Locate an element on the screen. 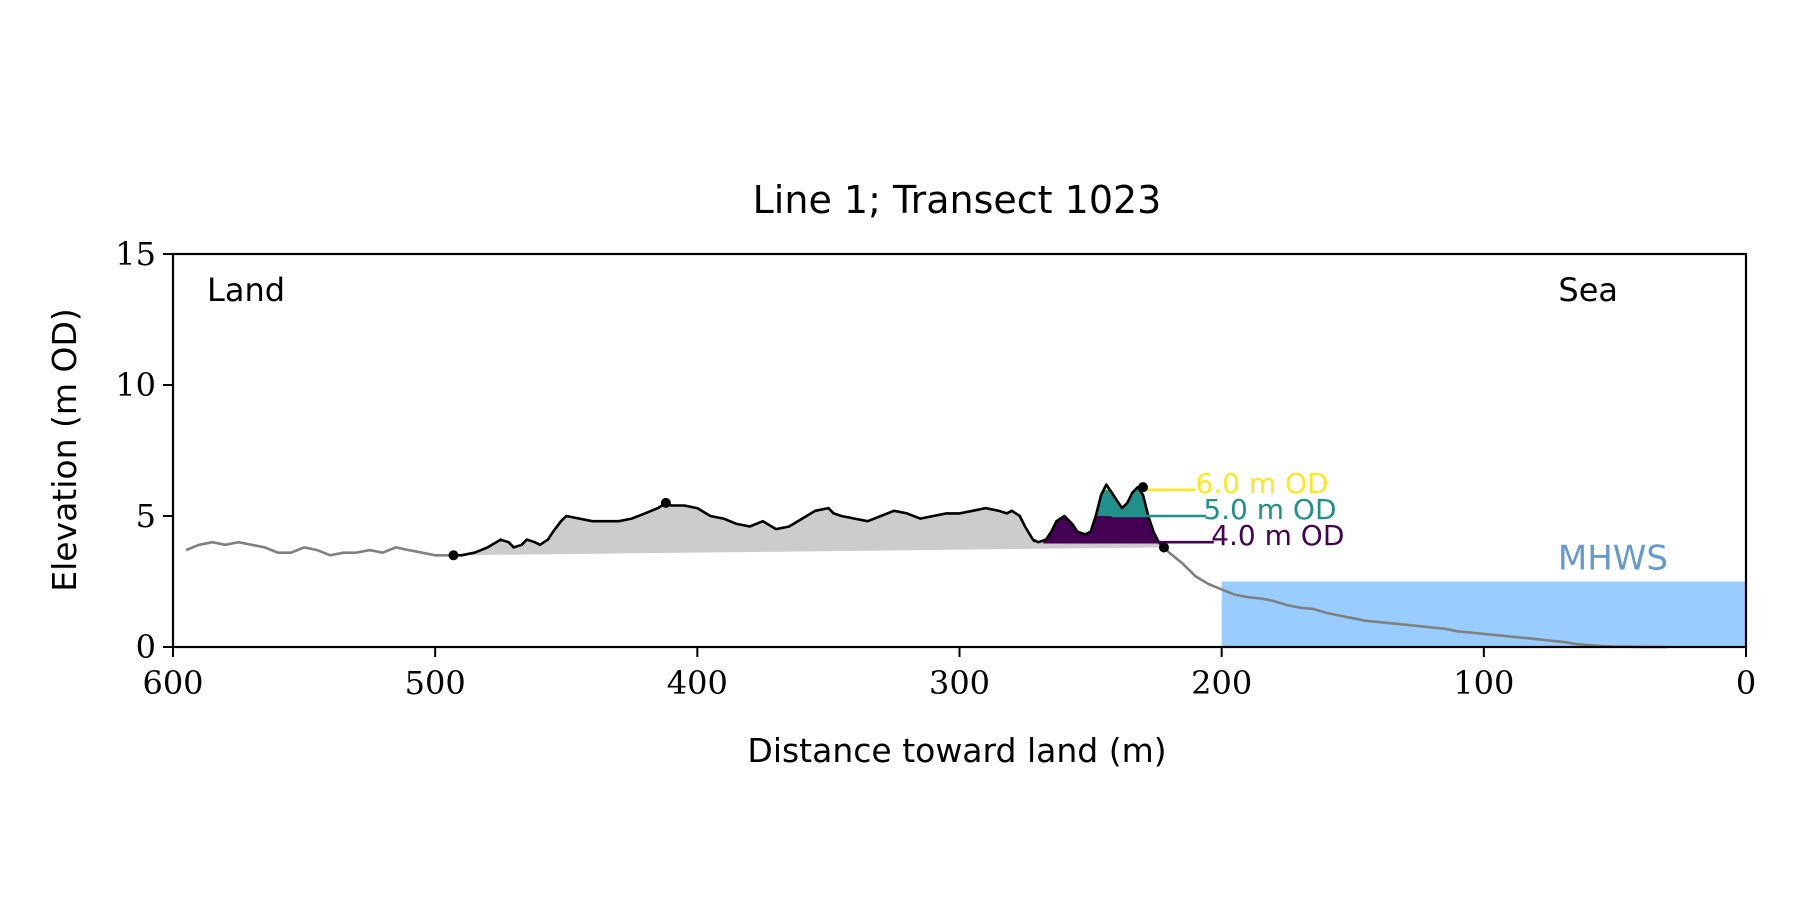 The height and width of the screenshot is (900, 1800). x-tick-label-0: 600 is located at coordinates (172, 683).